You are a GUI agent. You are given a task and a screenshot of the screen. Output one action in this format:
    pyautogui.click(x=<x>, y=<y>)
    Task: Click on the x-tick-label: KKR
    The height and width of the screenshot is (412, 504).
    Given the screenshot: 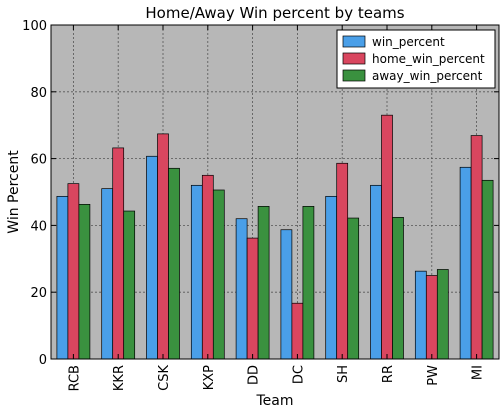 What is the action you would take?
    pyautogui.click(x=119, y=378)
    